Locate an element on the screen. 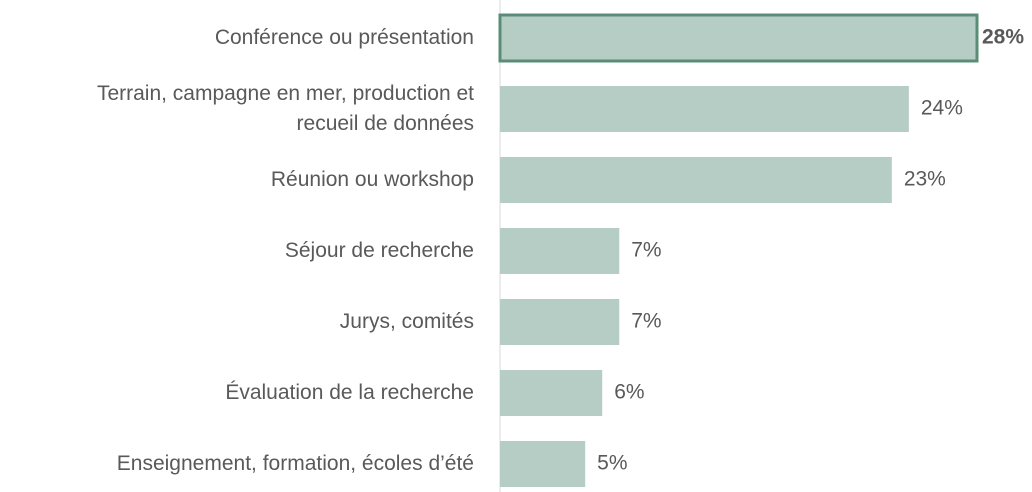 Image resolution: width=1032 pixels, height=492 pixels. value-label: 6% is located at coordinates (629, 392).